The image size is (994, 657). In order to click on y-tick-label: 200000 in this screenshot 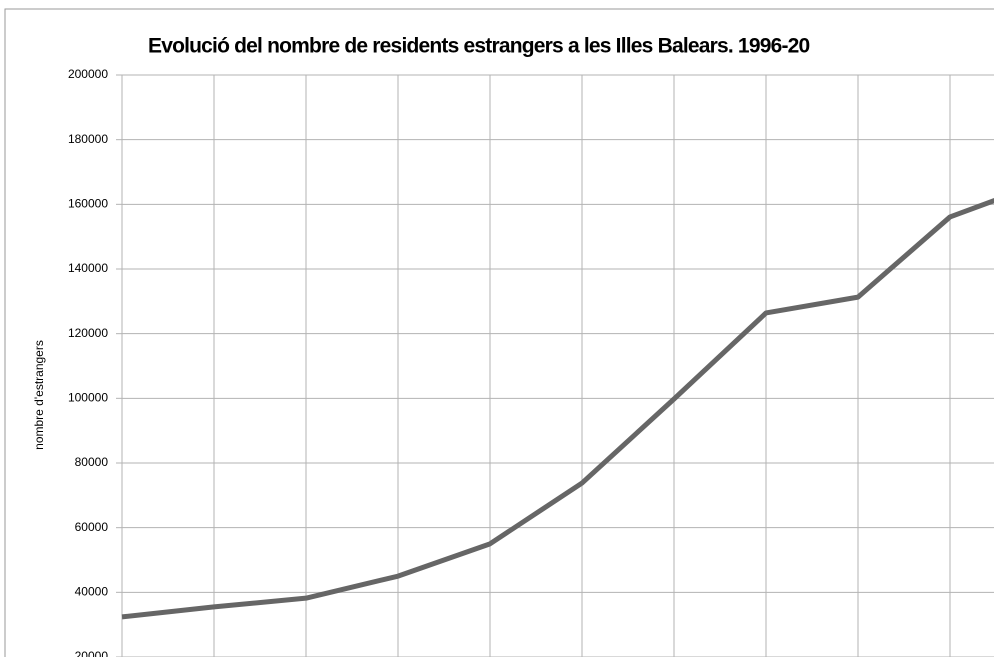, I will do `click(88, 74)`.